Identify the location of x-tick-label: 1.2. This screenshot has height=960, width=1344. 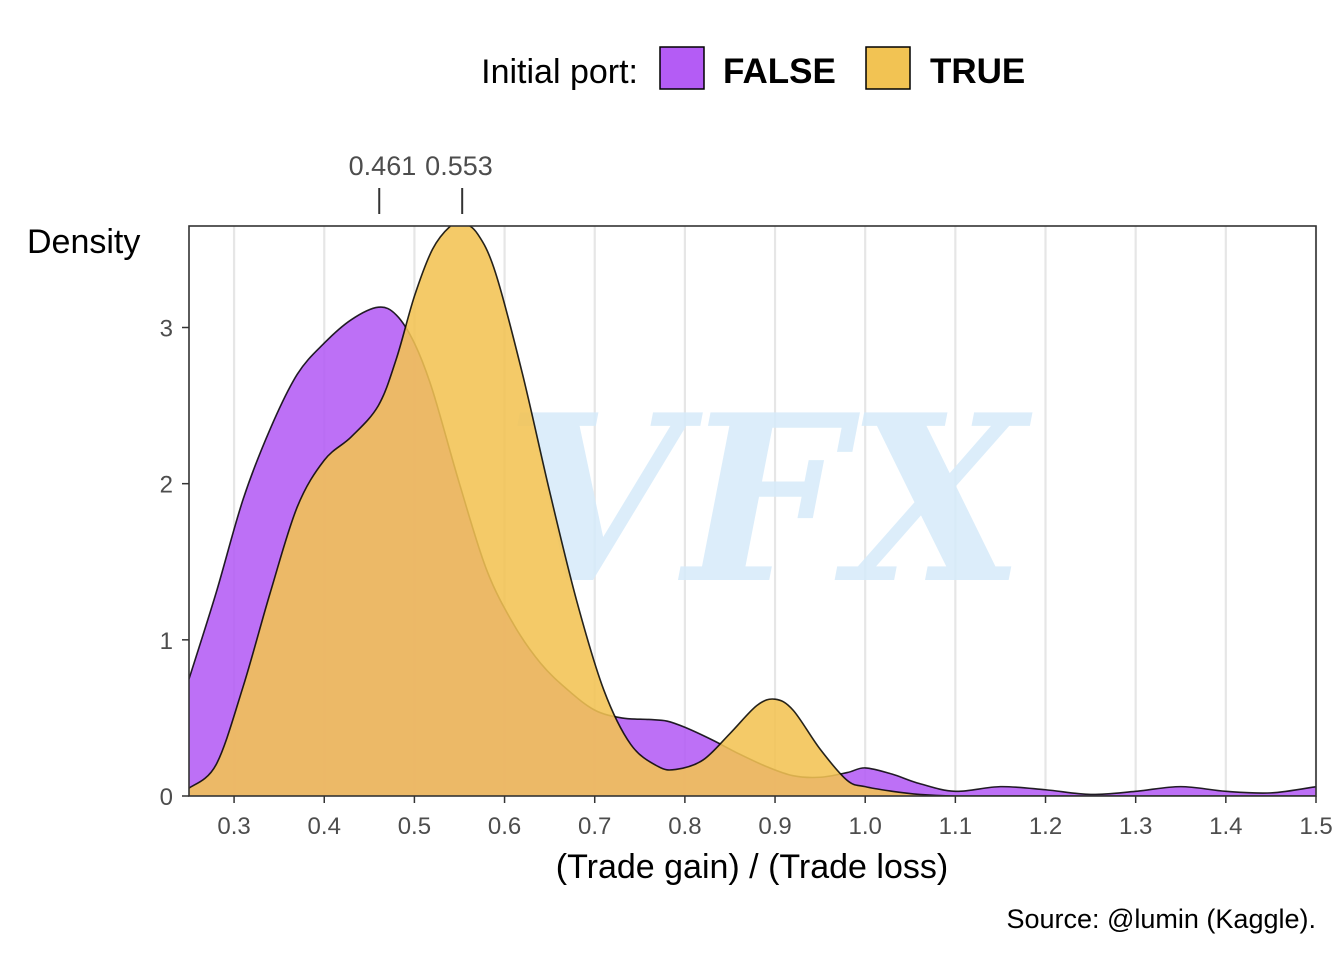
(1045, 826).